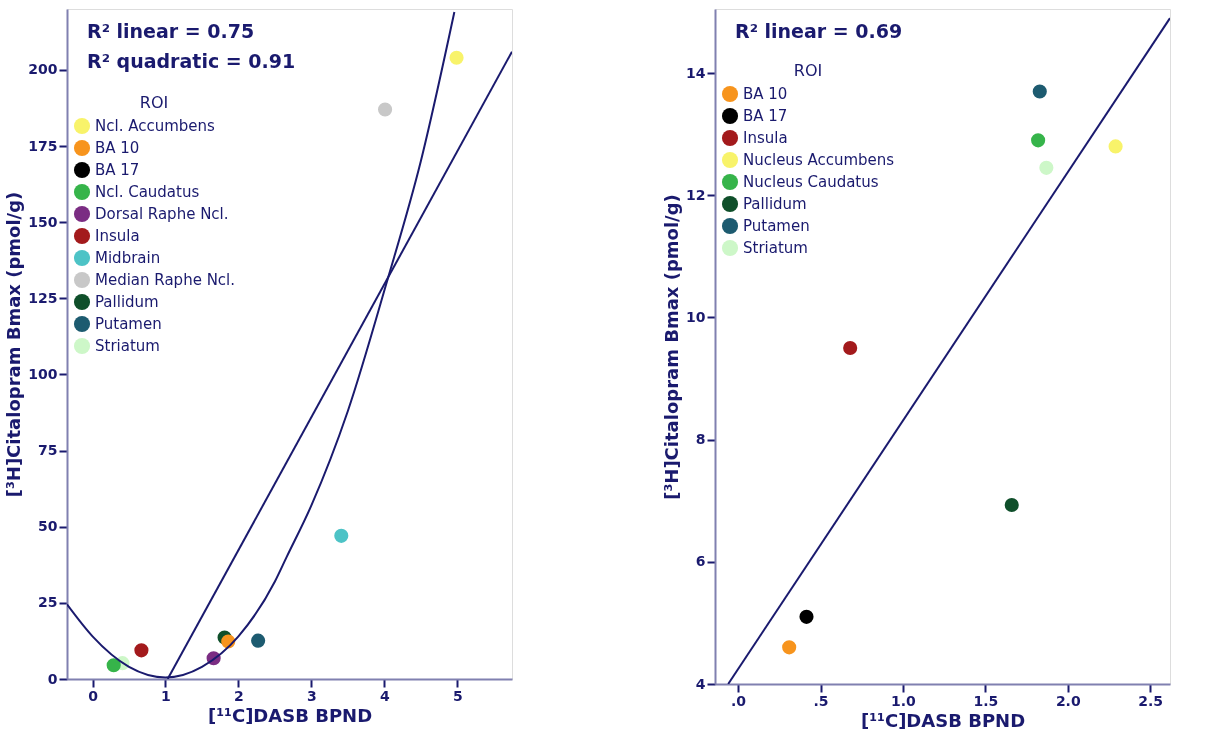 The width and height of the screenshot is (1213, 756). What do you see at coordinates (43, 69) in the screenshot?
I see `y-tick-label: 200` at bounding box center [43, 69].